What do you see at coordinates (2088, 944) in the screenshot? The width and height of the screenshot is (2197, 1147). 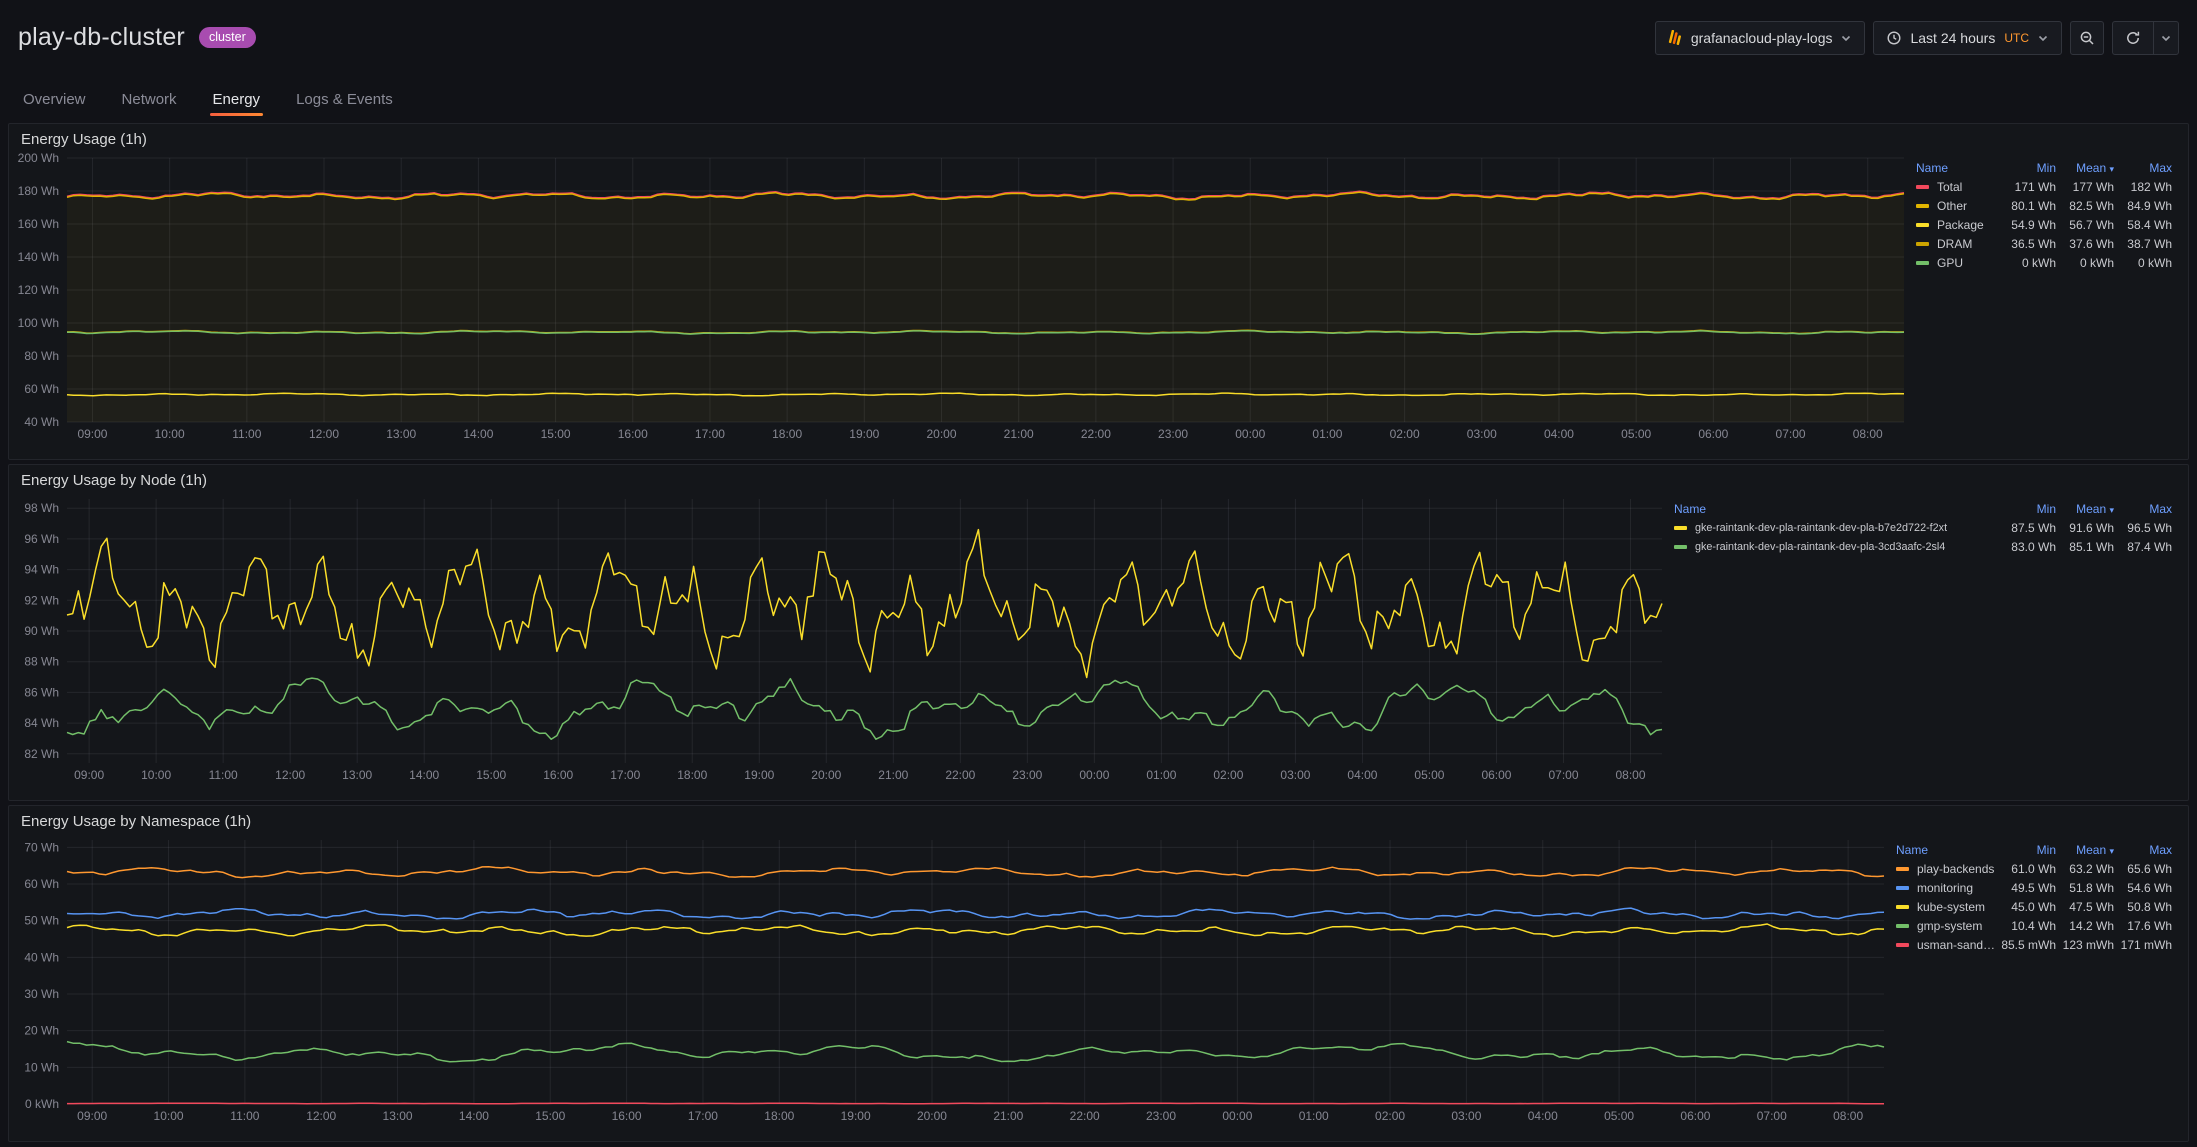 I see `series-mean: 123 mWh` at bounding box center [2088, 944].